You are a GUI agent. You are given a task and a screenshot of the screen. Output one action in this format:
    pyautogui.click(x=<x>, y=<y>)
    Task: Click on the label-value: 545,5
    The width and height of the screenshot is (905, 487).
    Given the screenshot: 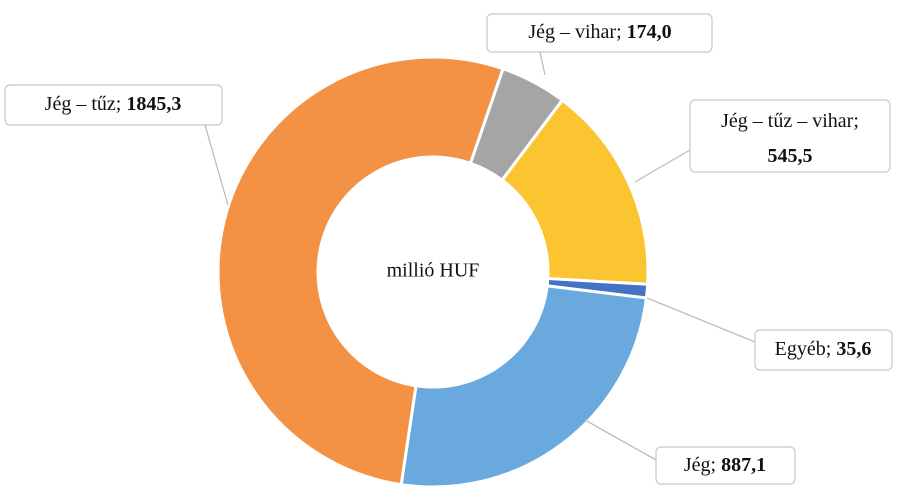 What is the action you would take?
    pyautogui.click(x=790, y=156)
    